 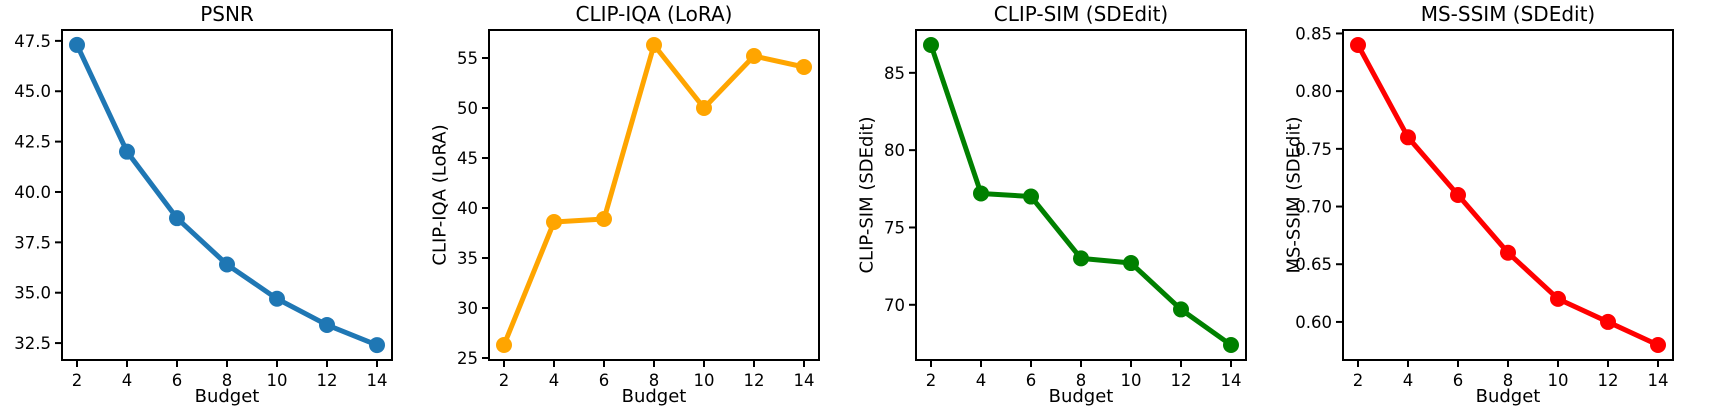 What do you see at coordinates (32, 242) in the screenshot?
I see `y-tick-label: 37.5` at bounding box center [32, 242].